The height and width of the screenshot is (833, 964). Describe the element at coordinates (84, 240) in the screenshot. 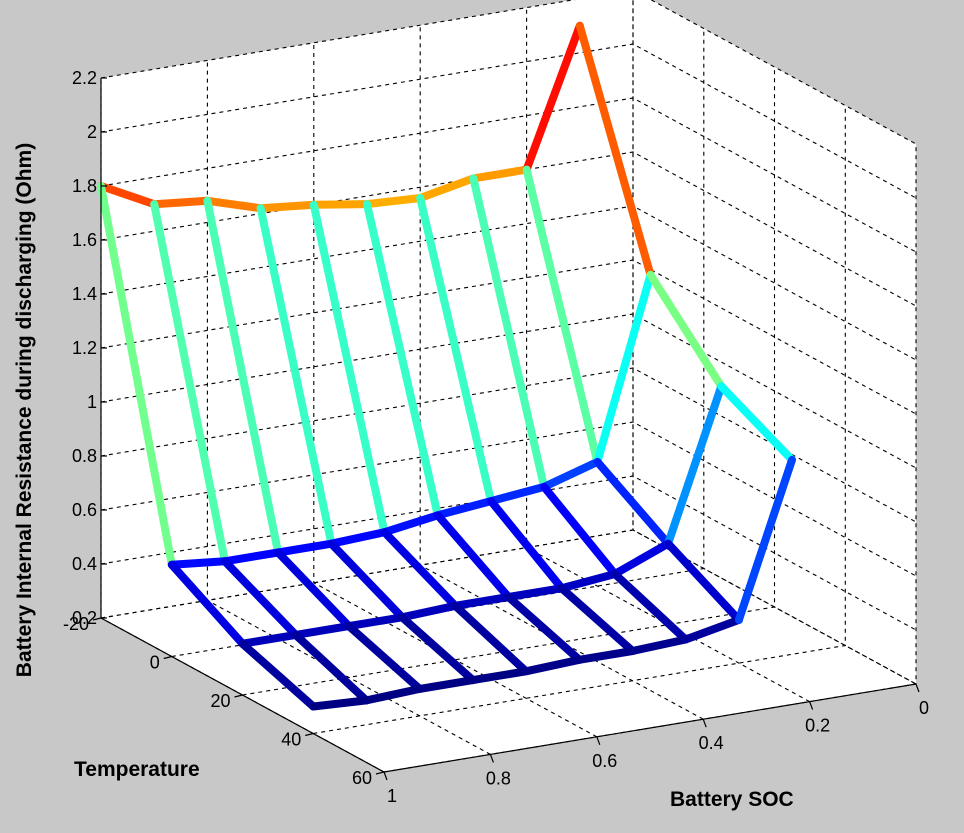

I see `z-tick-label: 1.6` at that location.